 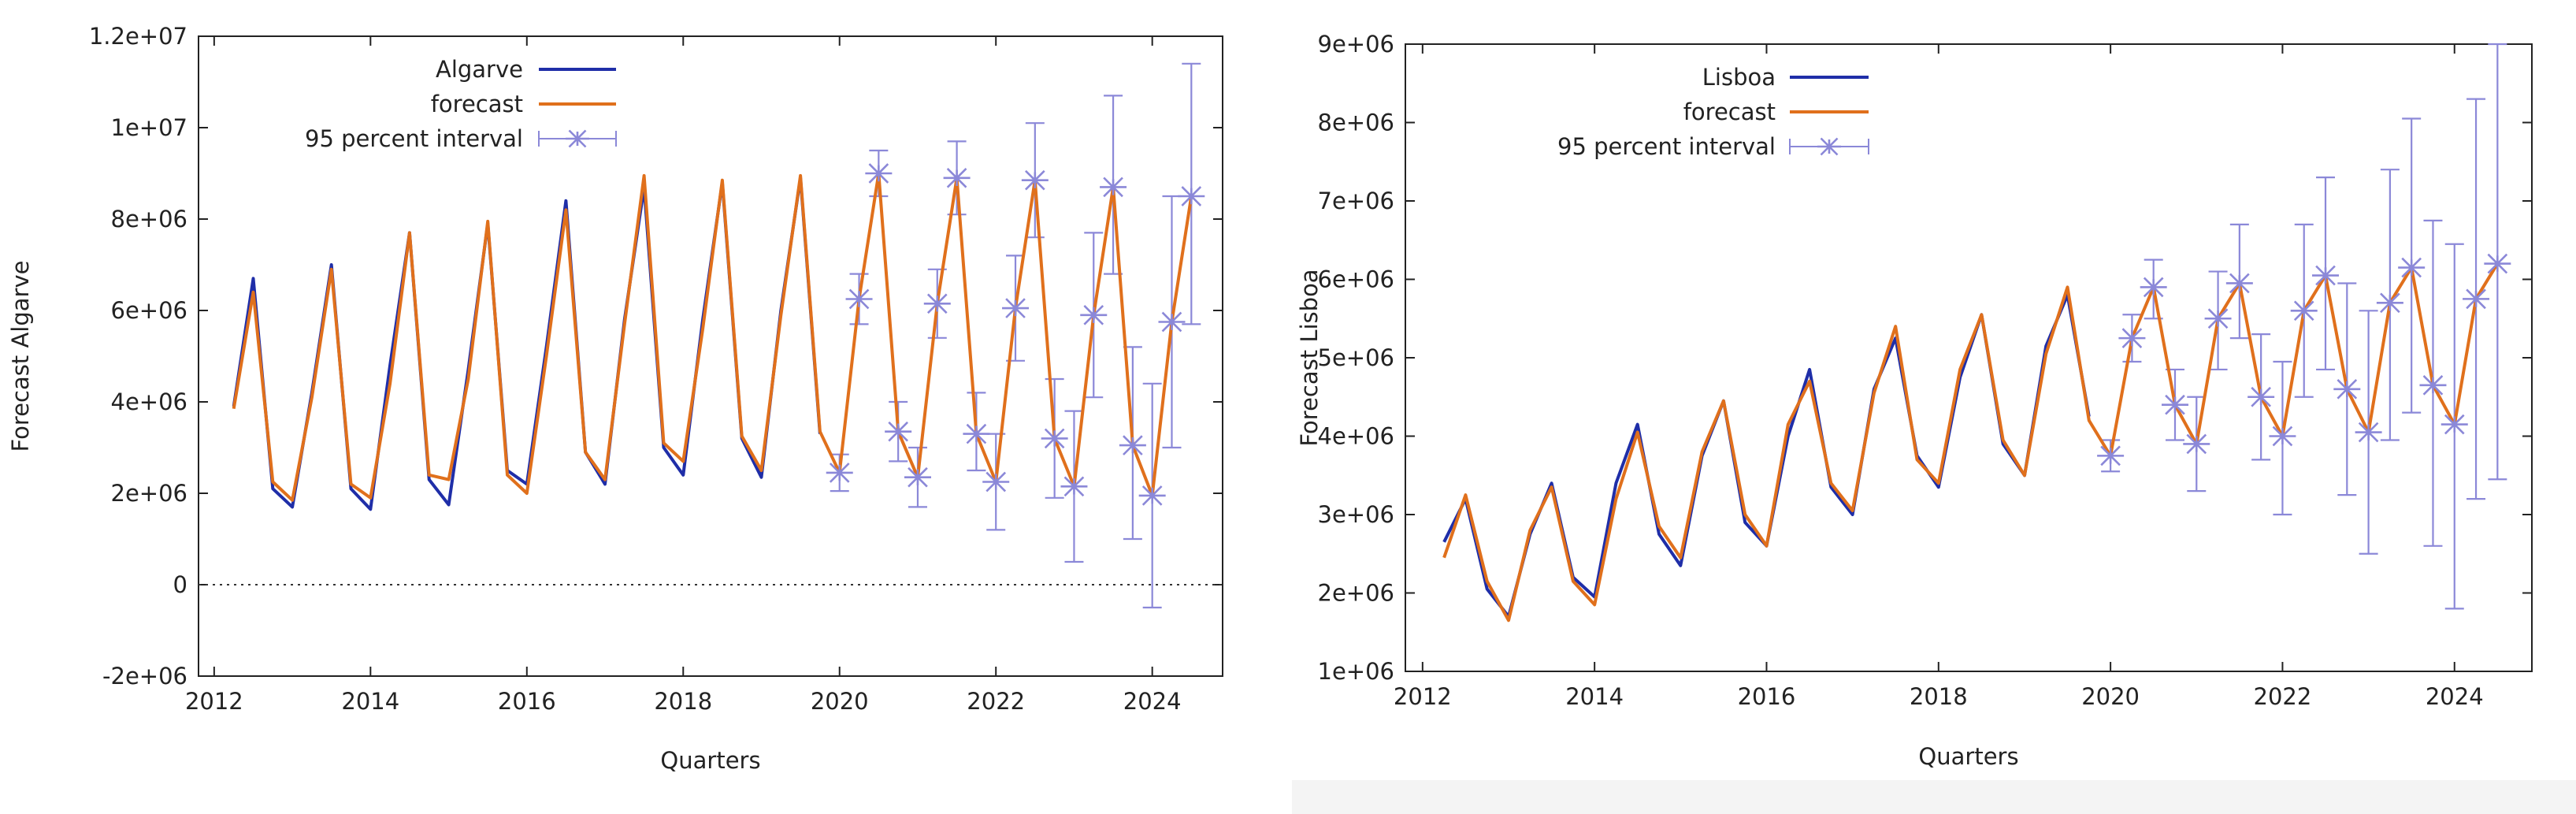 I want to click on y-tick-label: 1e+06, so click(x=1356, y=671).